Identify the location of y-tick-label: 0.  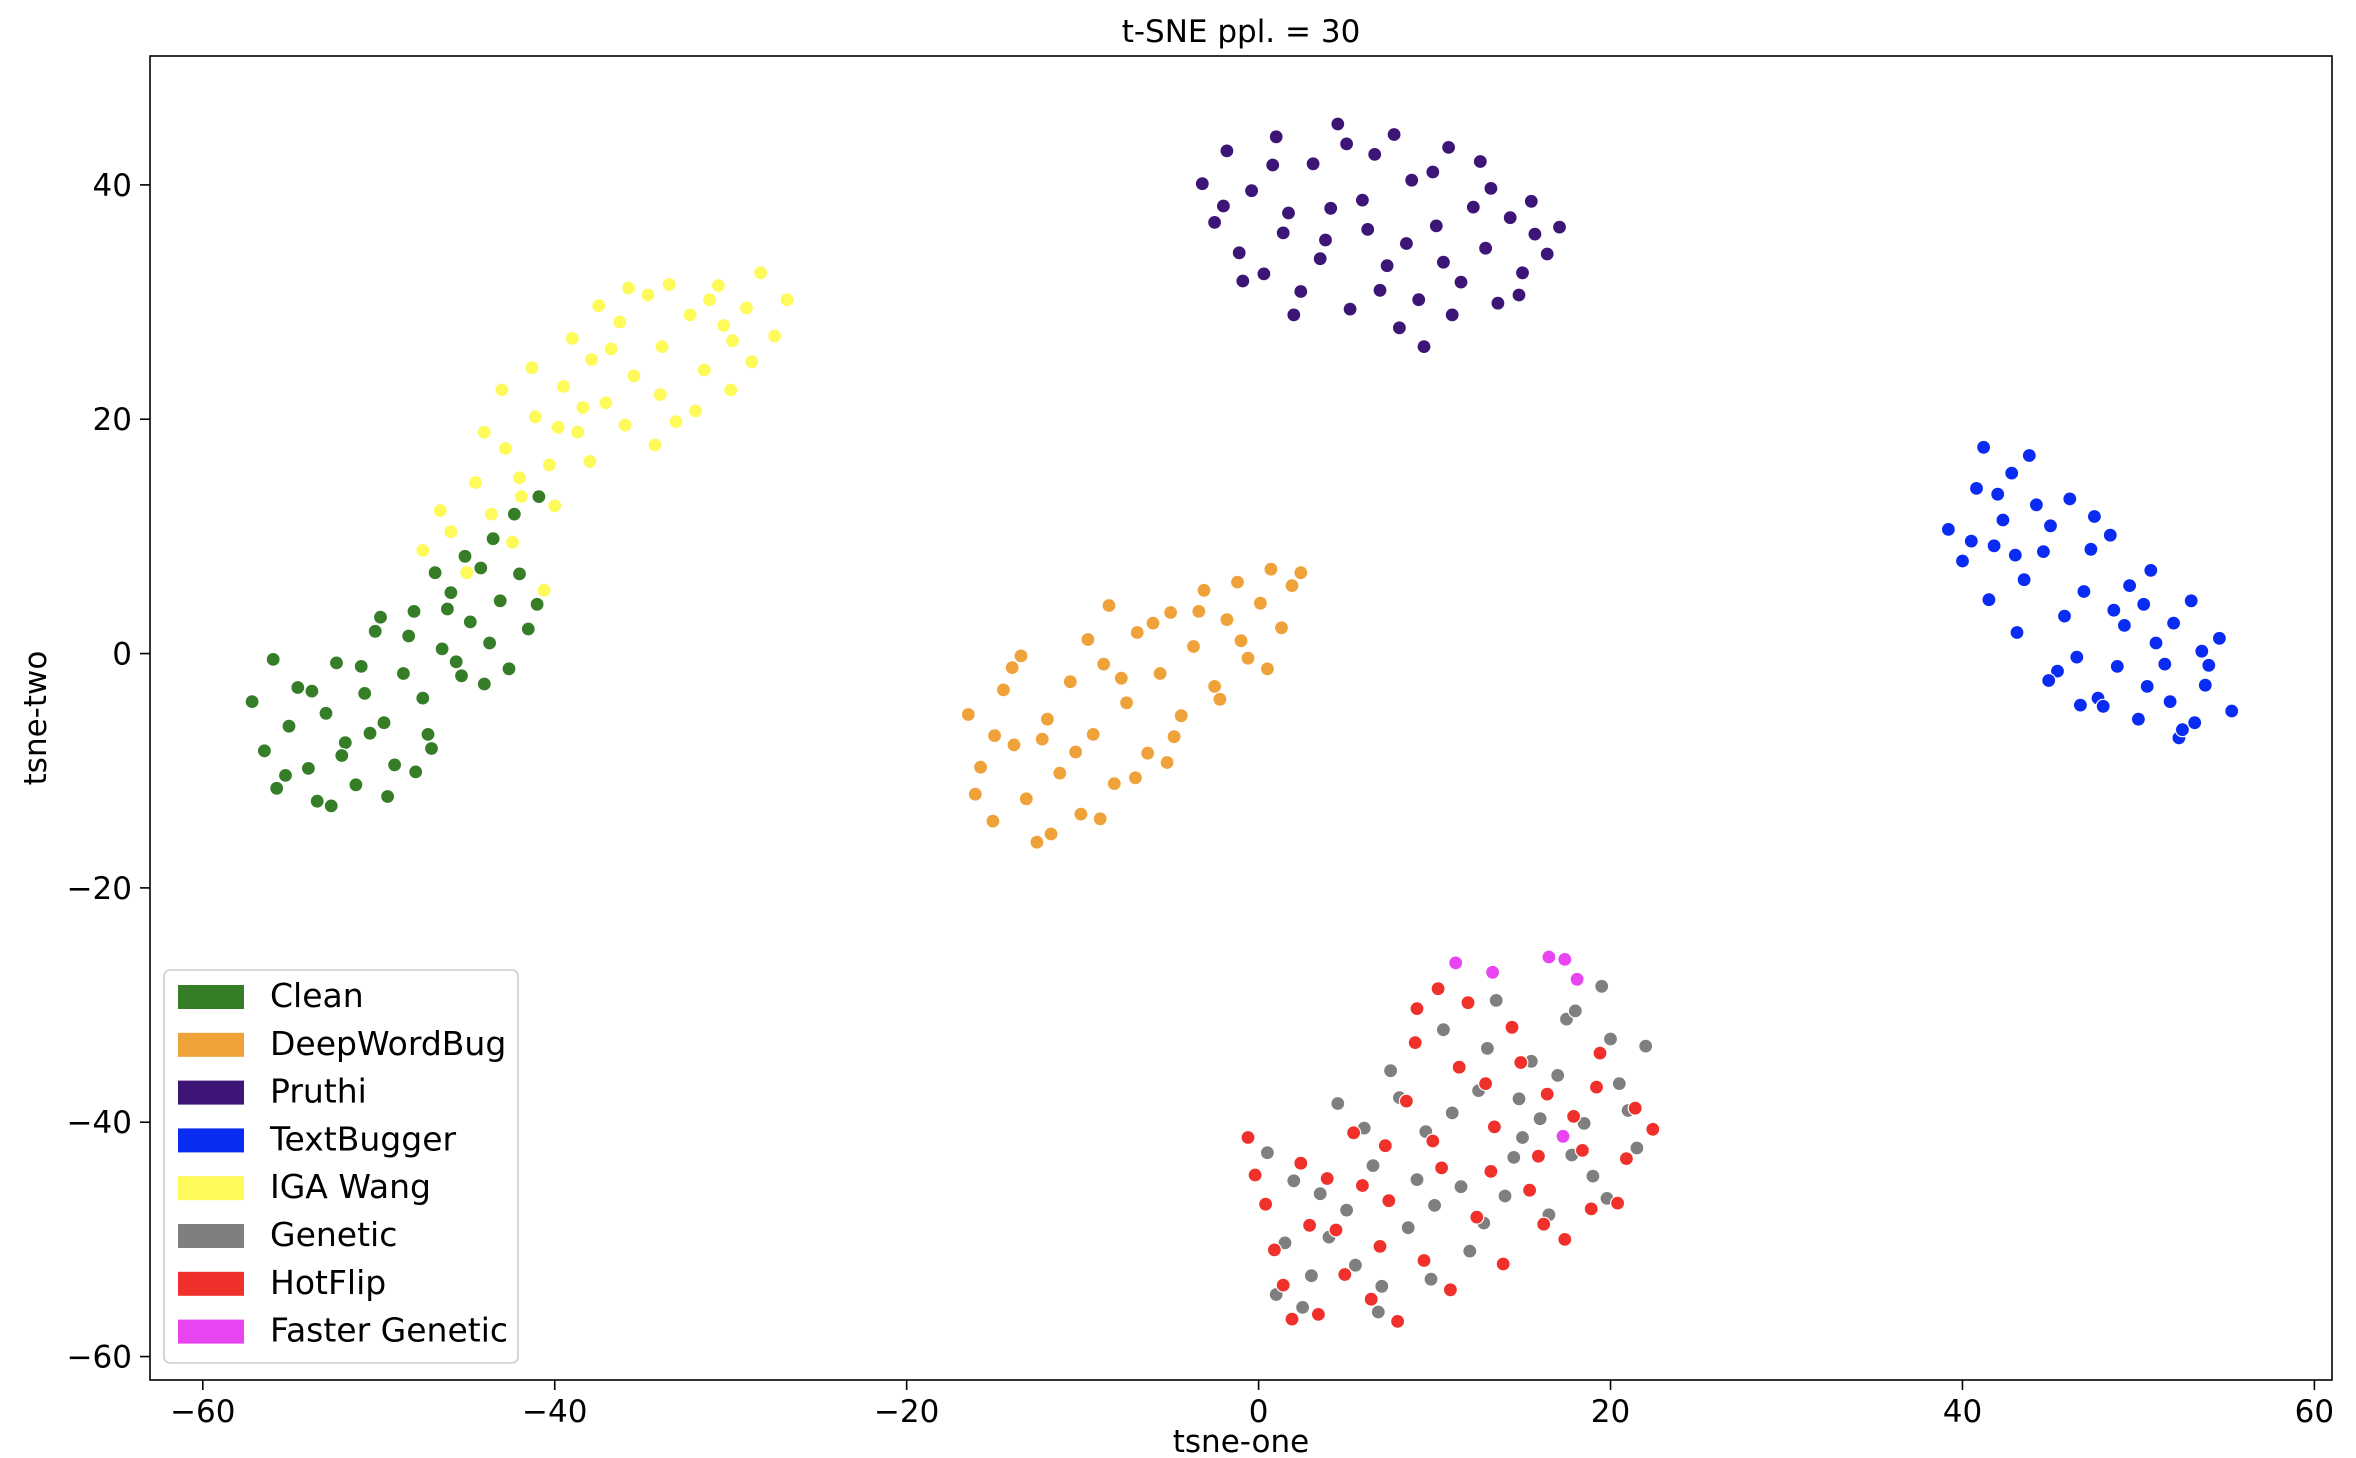
(122, 655).